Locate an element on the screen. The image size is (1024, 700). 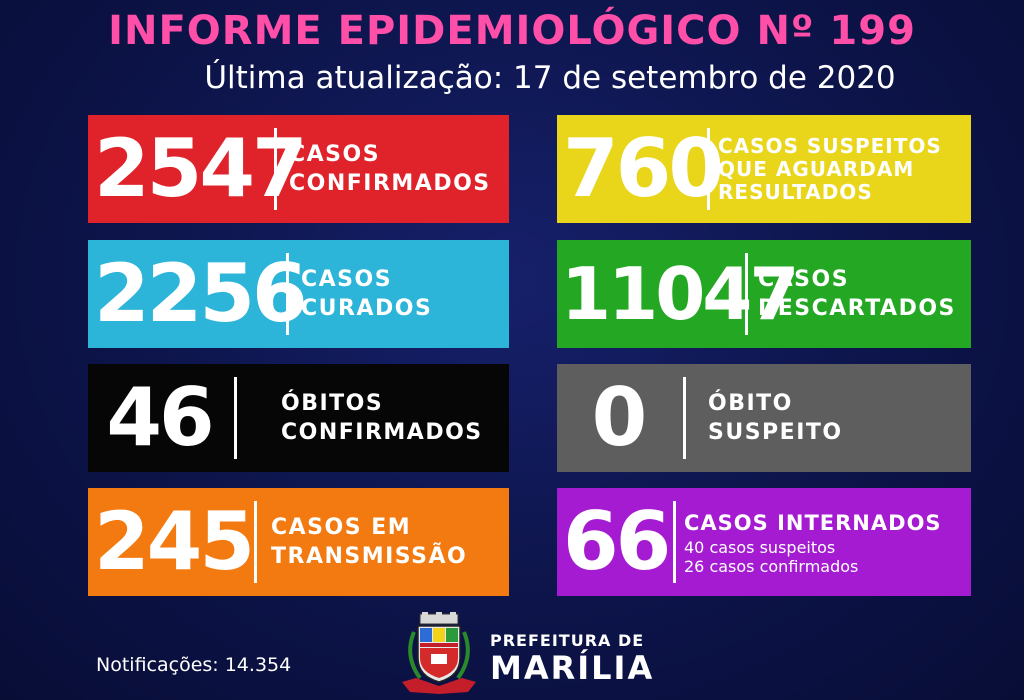
card-suspected-death: 0 ÓBITO SUSPEITO is located at coordinates (764, 418).